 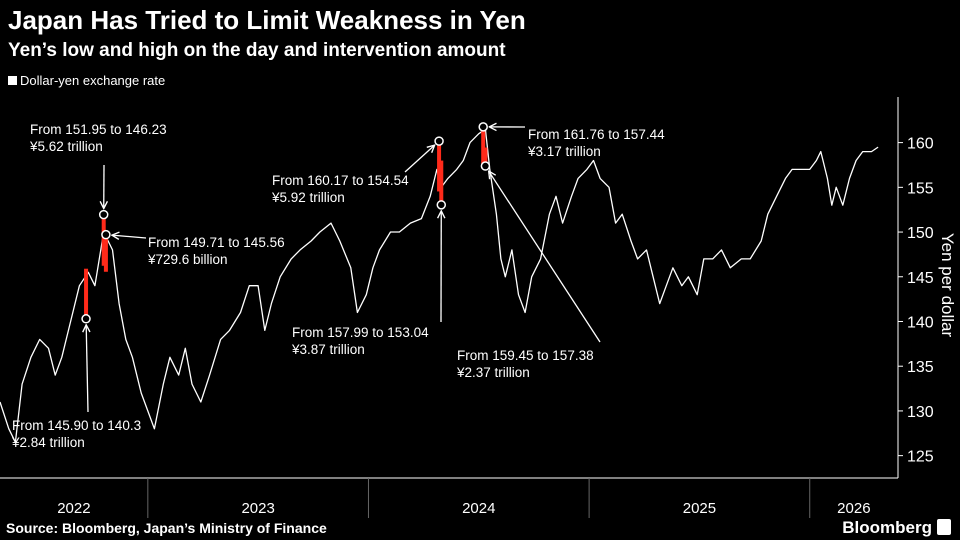 What do you see at coordinates (328, 349) in the screenshot?
I see `annotation-amount: ¥3.87 trillion` at bounding box center [328, 349].